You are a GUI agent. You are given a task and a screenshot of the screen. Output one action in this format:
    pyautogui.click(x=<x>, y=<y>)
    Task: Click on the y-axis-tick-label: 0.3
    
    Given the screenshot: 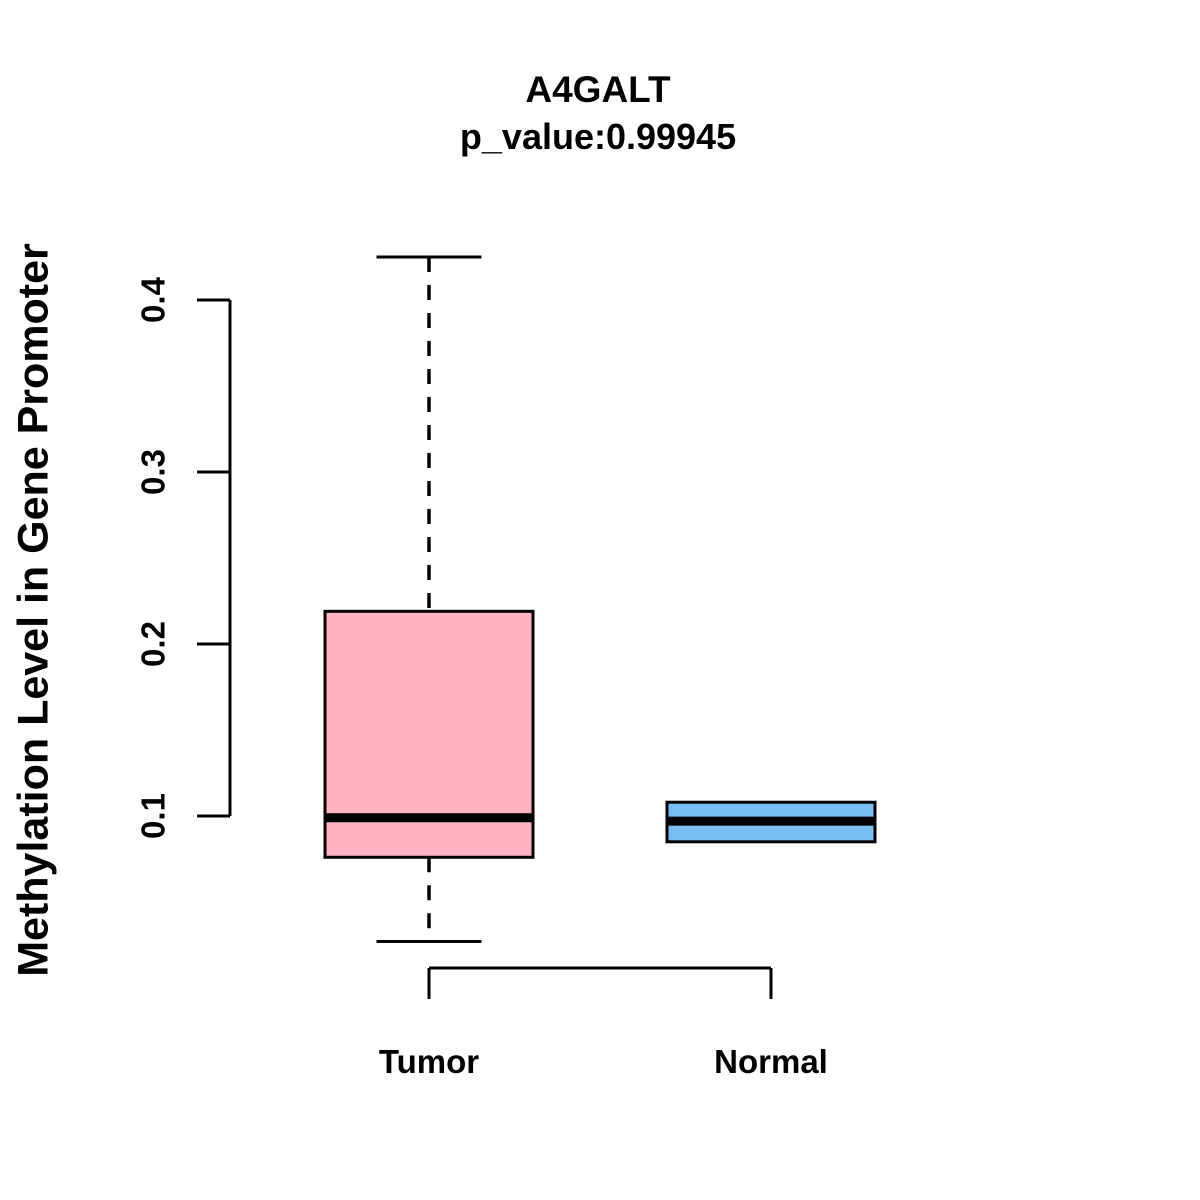 What is the action you would take?
    pyautogui.click(x=153, y=472)
    